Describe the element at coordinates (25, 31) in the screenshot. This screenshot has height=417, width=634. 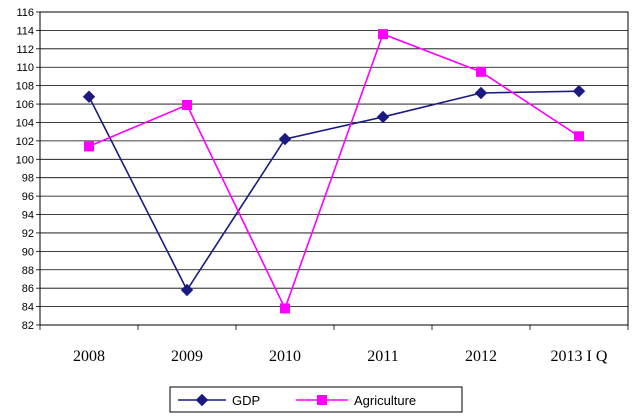
I see `y-tick-label: 114` at that location.